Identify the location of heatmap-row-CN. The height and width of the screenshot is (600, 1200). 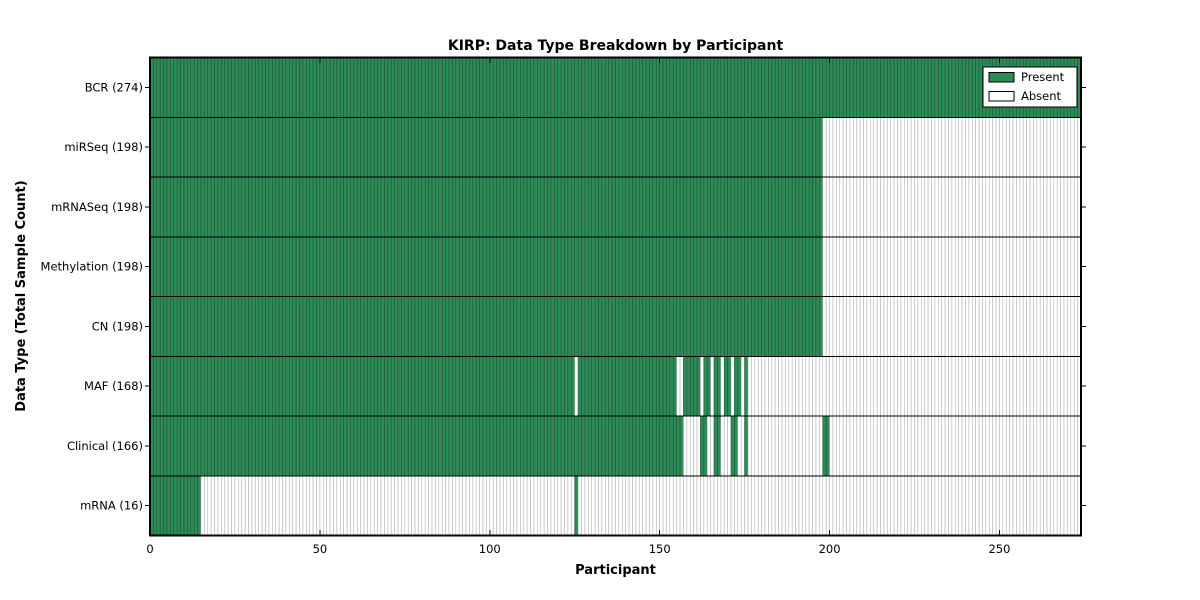
(615, 326).